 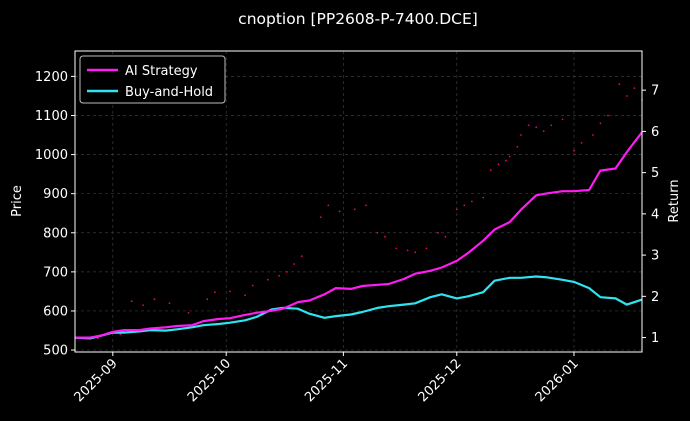 I want to click on y-tick-label-right: 5, so click(x=655, y=173).